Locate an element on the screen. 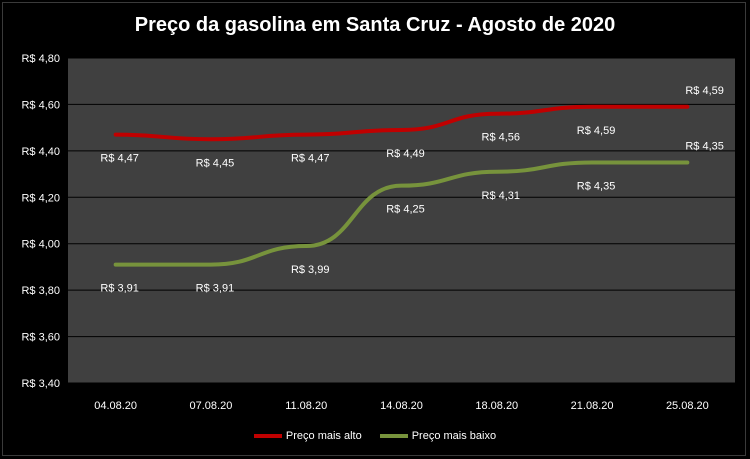 The image size is (750, 459). y-tick-label: R$ 4,60 is located at coordinates (40, 105).